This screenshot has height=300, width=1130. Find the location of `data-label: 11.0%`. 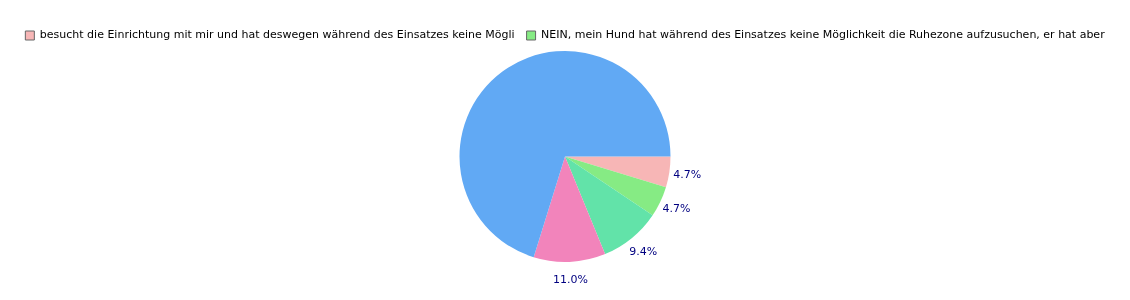

data-label: 11.0% is located at coordinates (570, 279).